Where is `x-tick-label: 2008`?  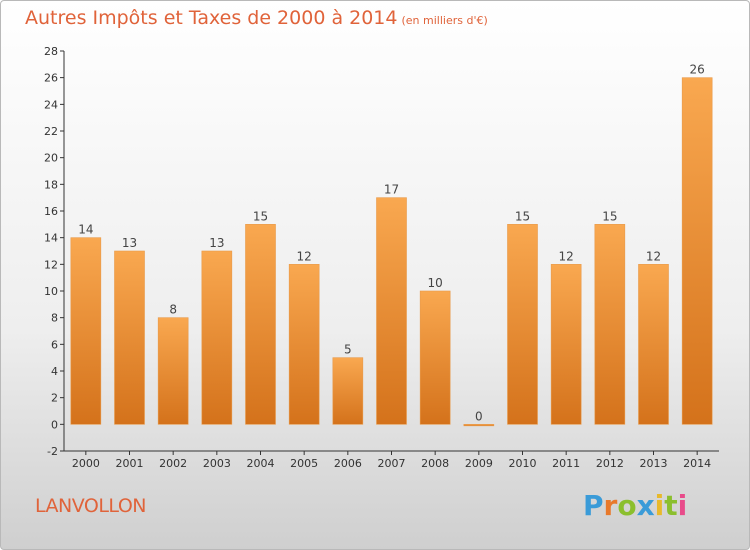 x-tick-label: 2008 is located at coordinates (435, 463).